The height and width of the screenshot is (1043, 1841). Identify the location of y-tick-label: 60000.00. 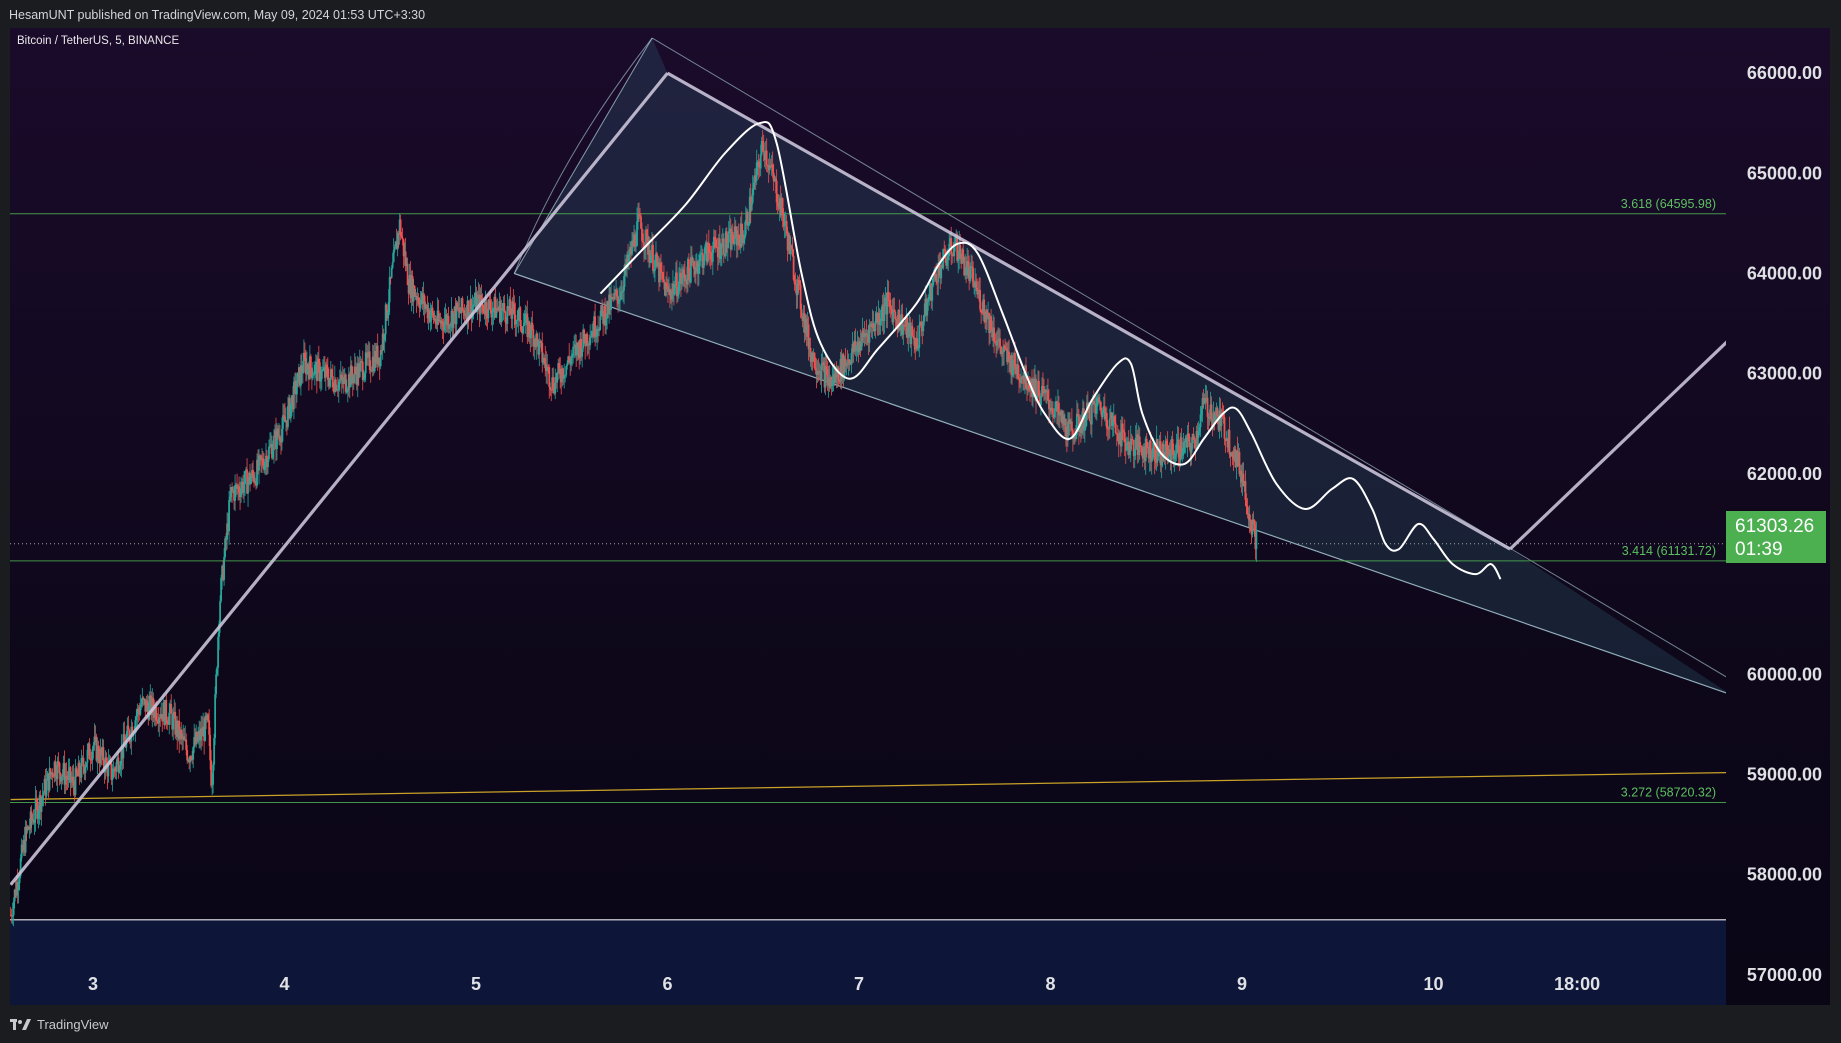
(1784, 674).